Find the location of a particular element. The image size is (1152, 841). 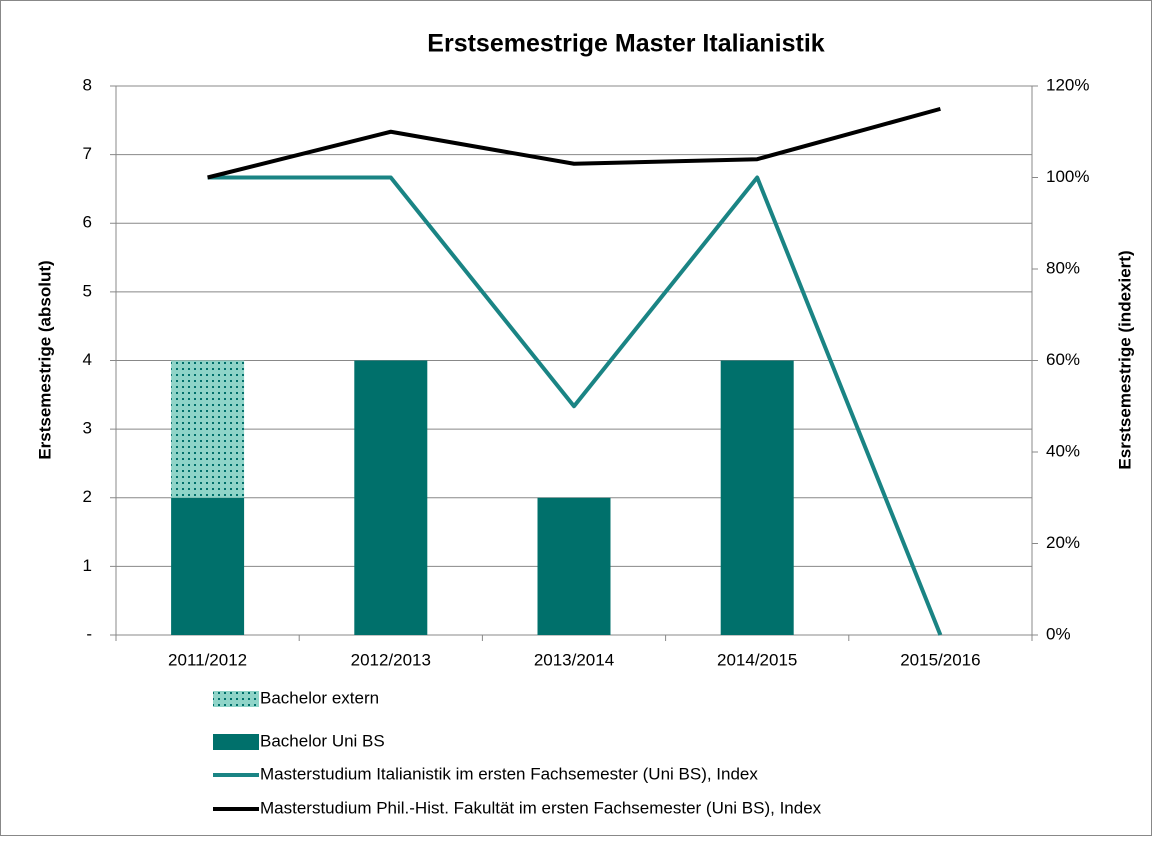

x-tick-label: 2013/2014 is located at coordinates (574, 659).